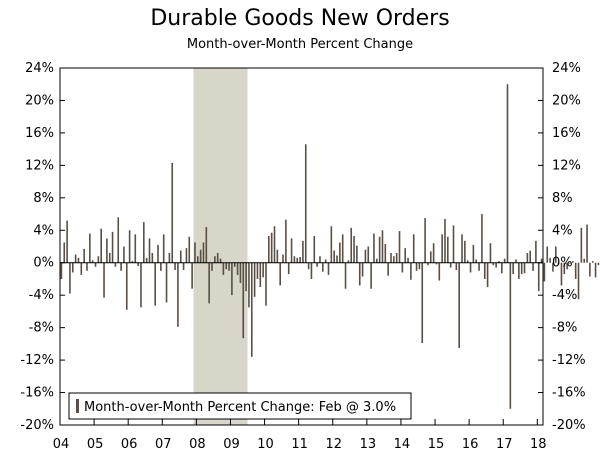 The height and width of the screenshot is (453, 600). I want to click on y-tick-label: 16%, so click(566, 133).